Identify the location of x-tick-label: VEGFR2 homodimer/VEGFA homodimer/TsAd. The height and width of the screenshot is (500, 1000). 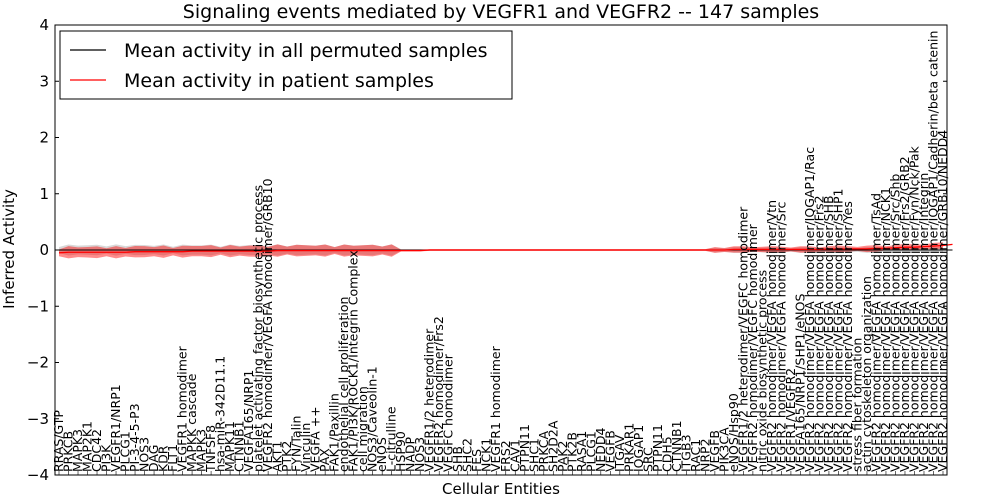
(875, 332).